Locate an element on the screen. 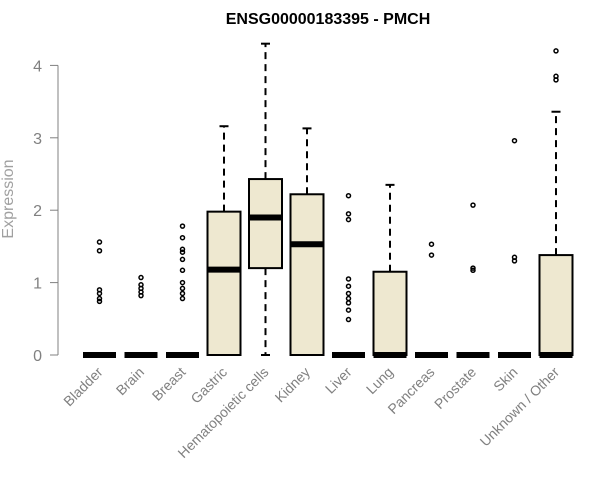 The width and height of the screenshot is (600, 500). x-tick-label: Prostate is located at coordinates (455, 388).